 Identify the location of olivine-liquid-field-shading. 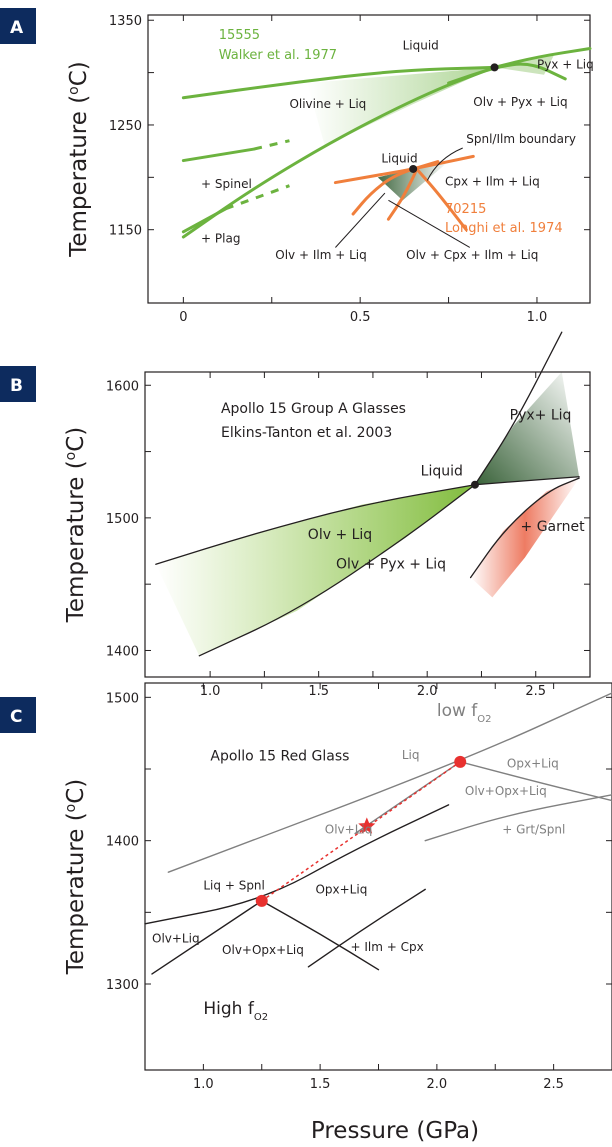
(315, 570).